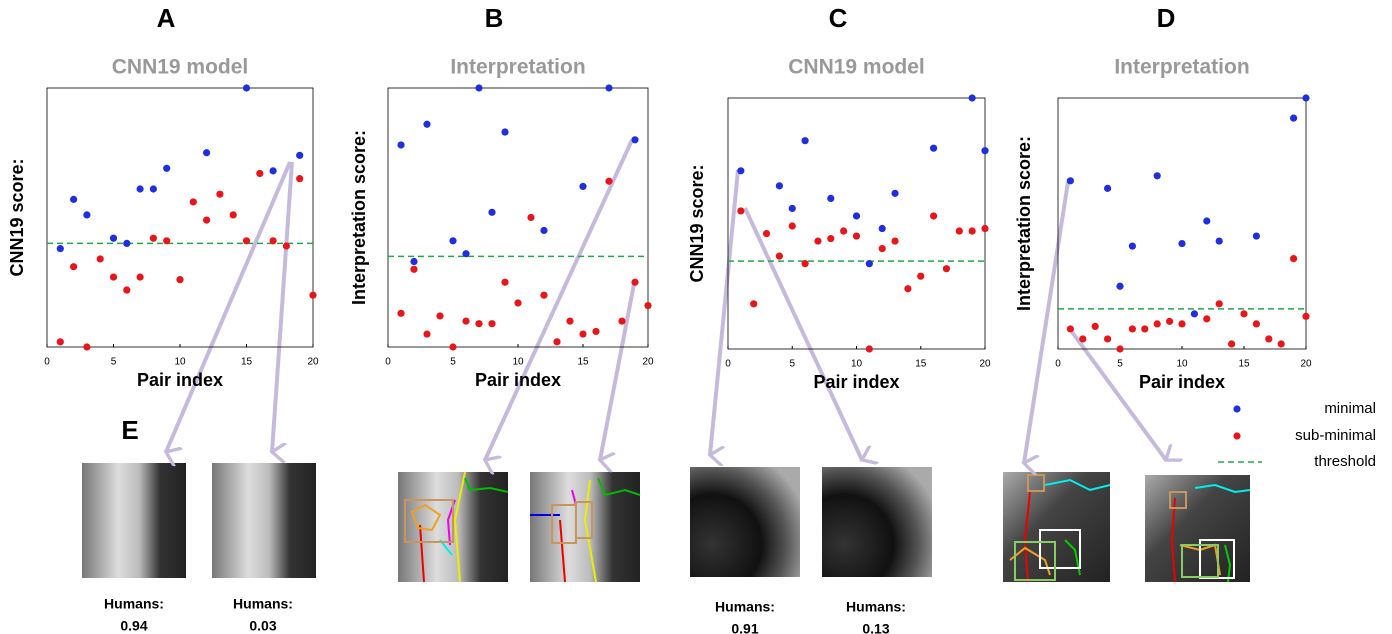 This screenshot has height=634, width=1392. I want to click on panel-letter: B, so click(494, 18).